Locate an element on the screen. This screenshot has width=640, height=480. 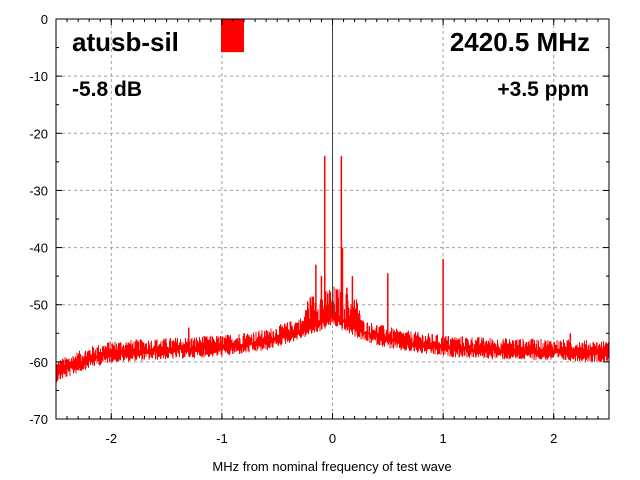
frequency-label: 2420.5 MHz is located at coordinates (520, 42).